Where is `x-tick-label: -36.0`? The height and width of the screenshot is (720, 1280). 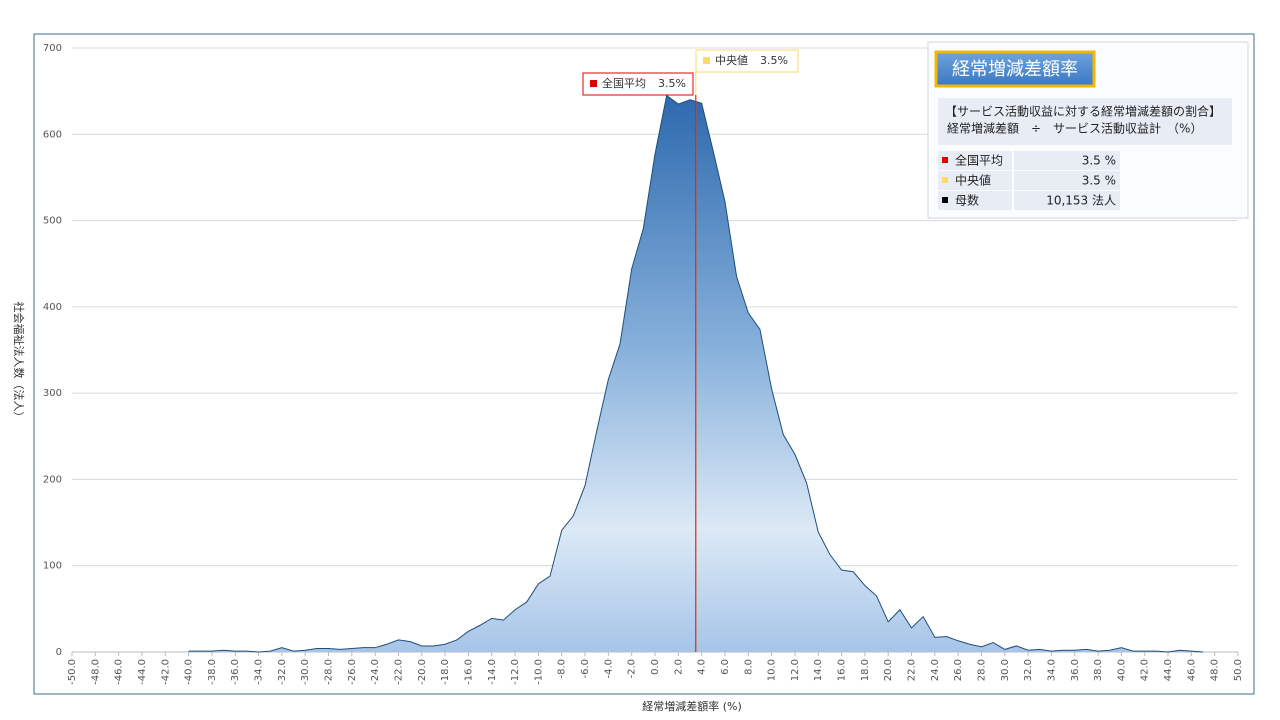 x-tick-label: -36.0 is located at coordinates (235, 672).